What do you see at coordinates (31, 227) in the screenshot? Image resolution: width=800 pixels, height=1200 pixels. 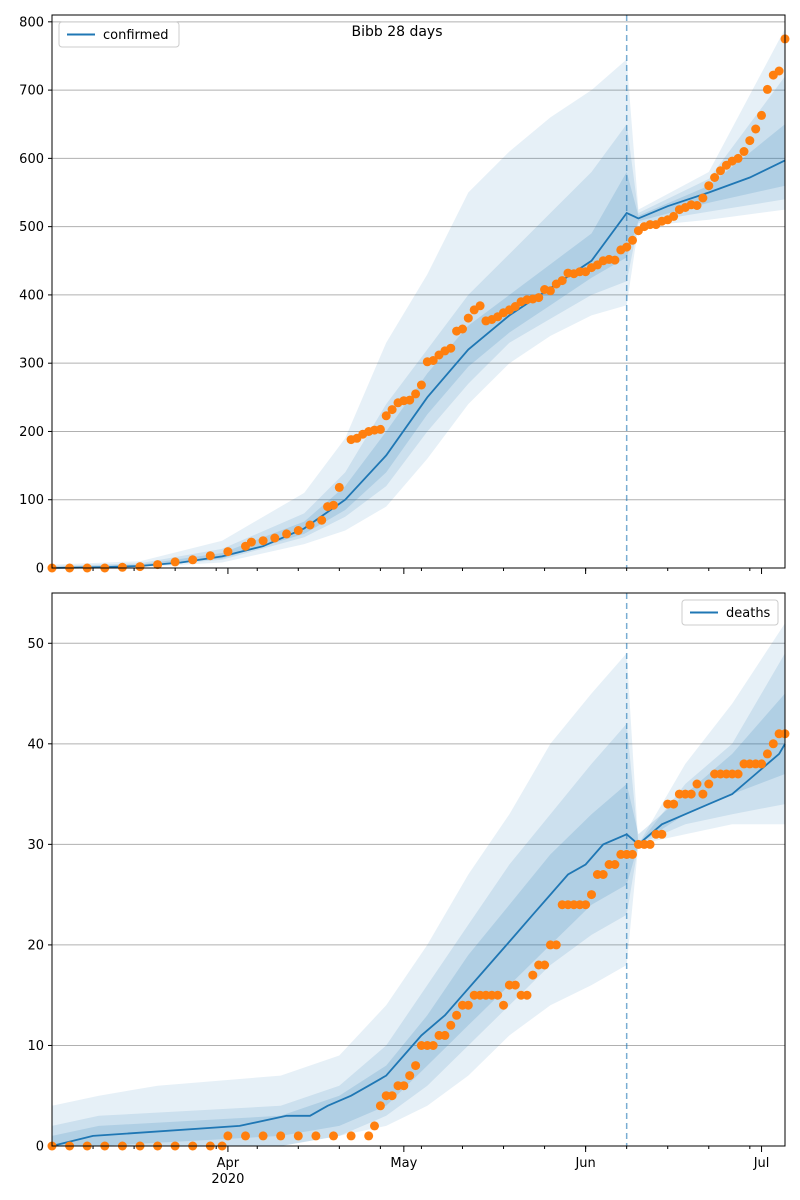 I see `y-tick-label: 500` at bounding box center [31, 227].